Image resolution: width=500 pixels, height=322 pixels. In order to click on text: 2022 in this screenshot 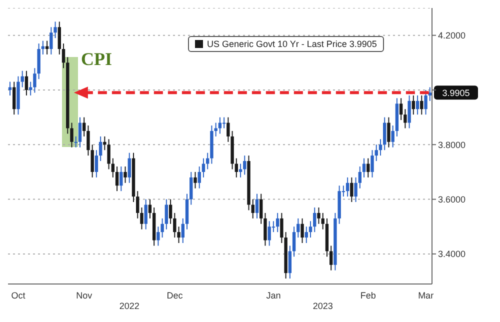, I will do `click(129, 306)`.